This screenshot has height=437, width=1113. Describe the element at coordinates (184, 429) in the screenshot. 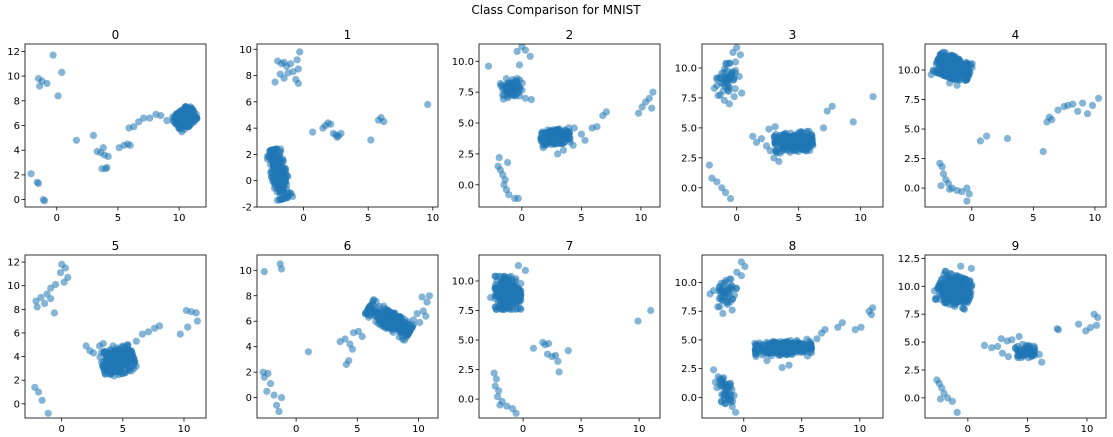

I see `x-tick-label: 10` at that location.